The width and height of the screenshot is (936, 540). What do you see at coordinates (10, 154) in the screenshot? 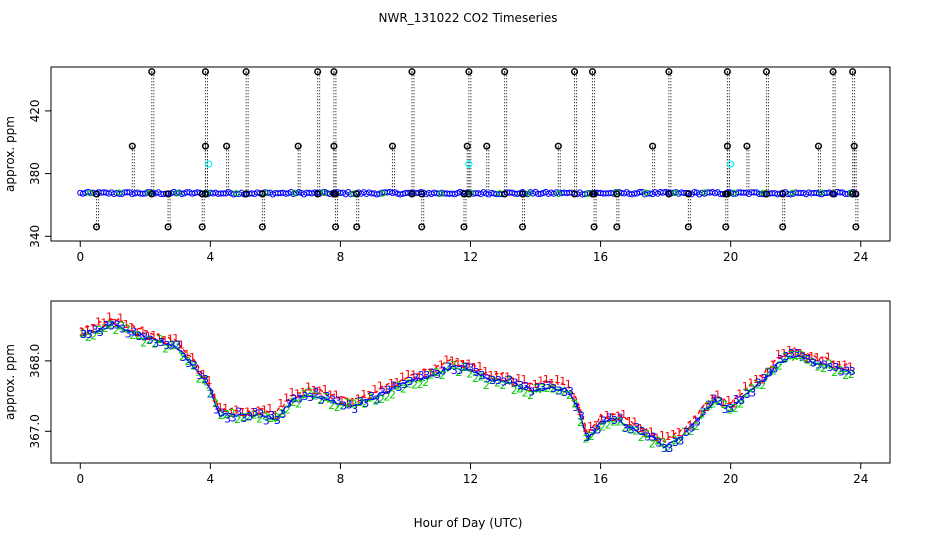
I see `top-panel-ylabel: approx. ppm` at bounding box center [10, 154].